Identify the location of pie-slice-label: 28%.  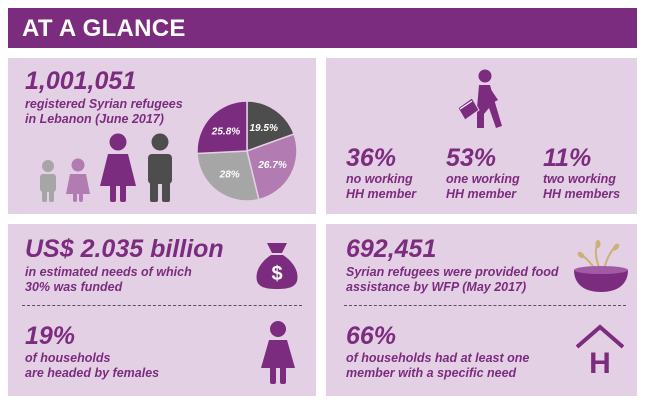
(229, 175).